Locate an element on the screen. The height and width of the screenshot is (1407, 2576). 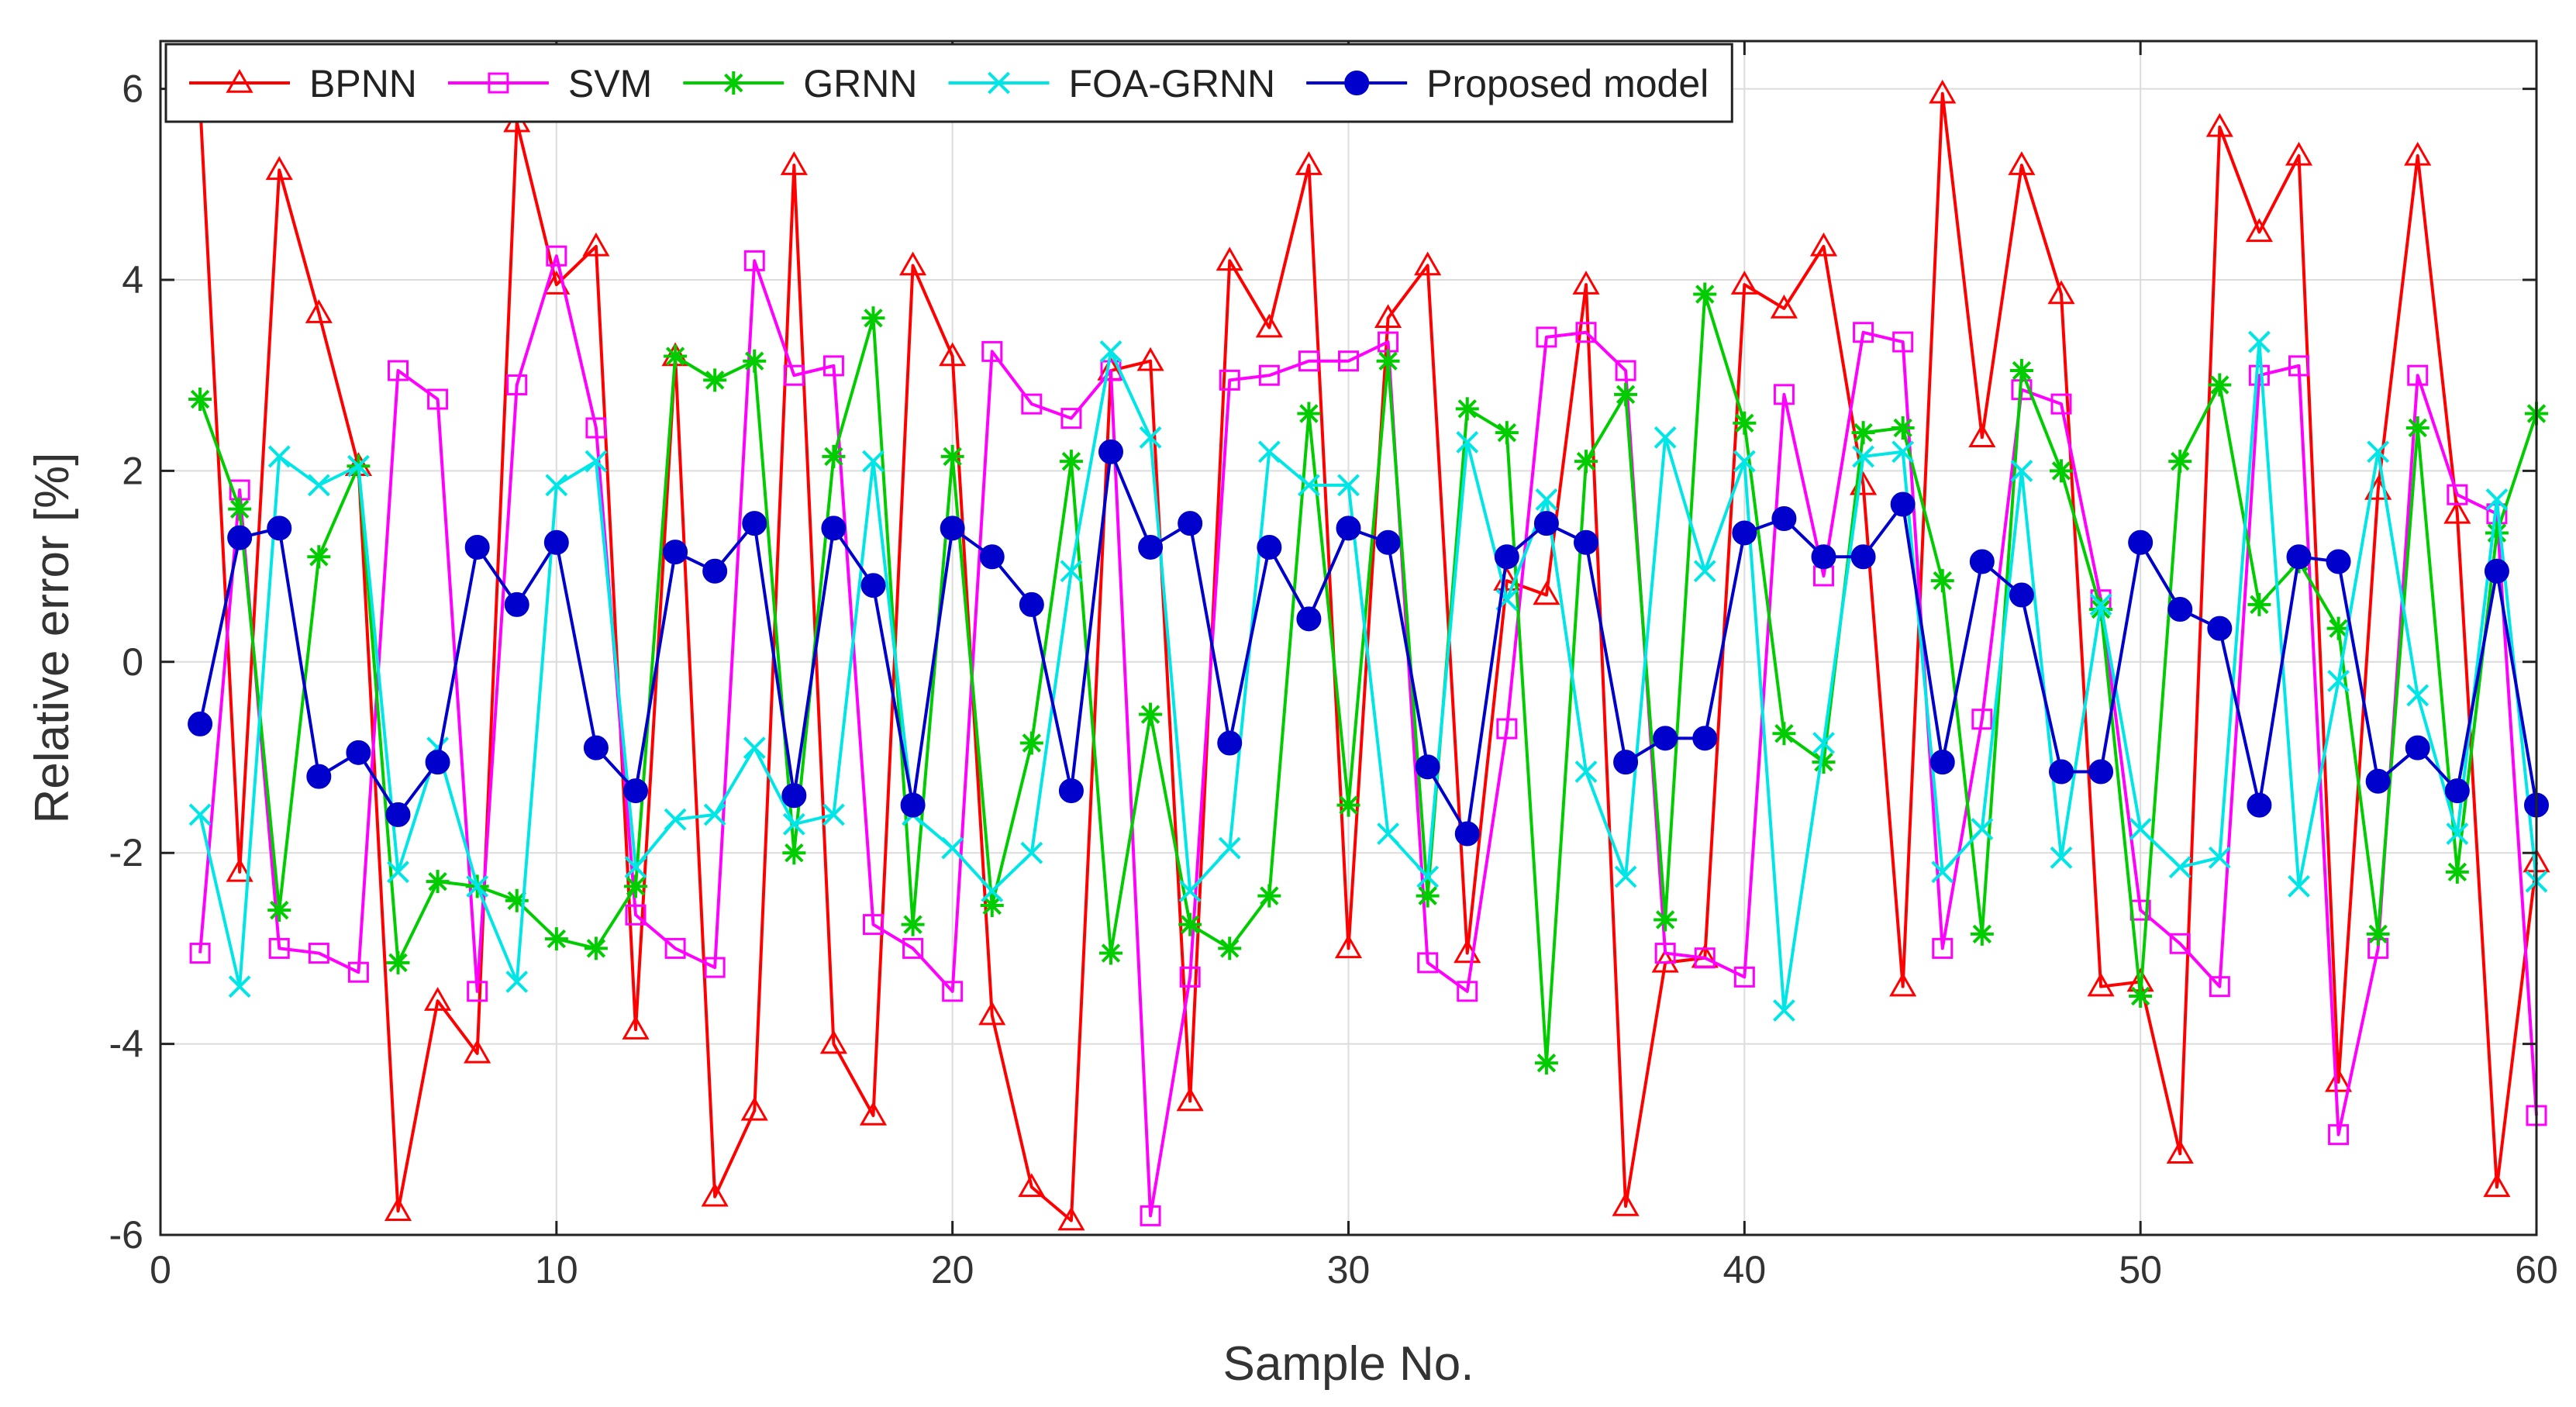
x-axis-label: Sample No. is located at coordinates (1348, 1364).